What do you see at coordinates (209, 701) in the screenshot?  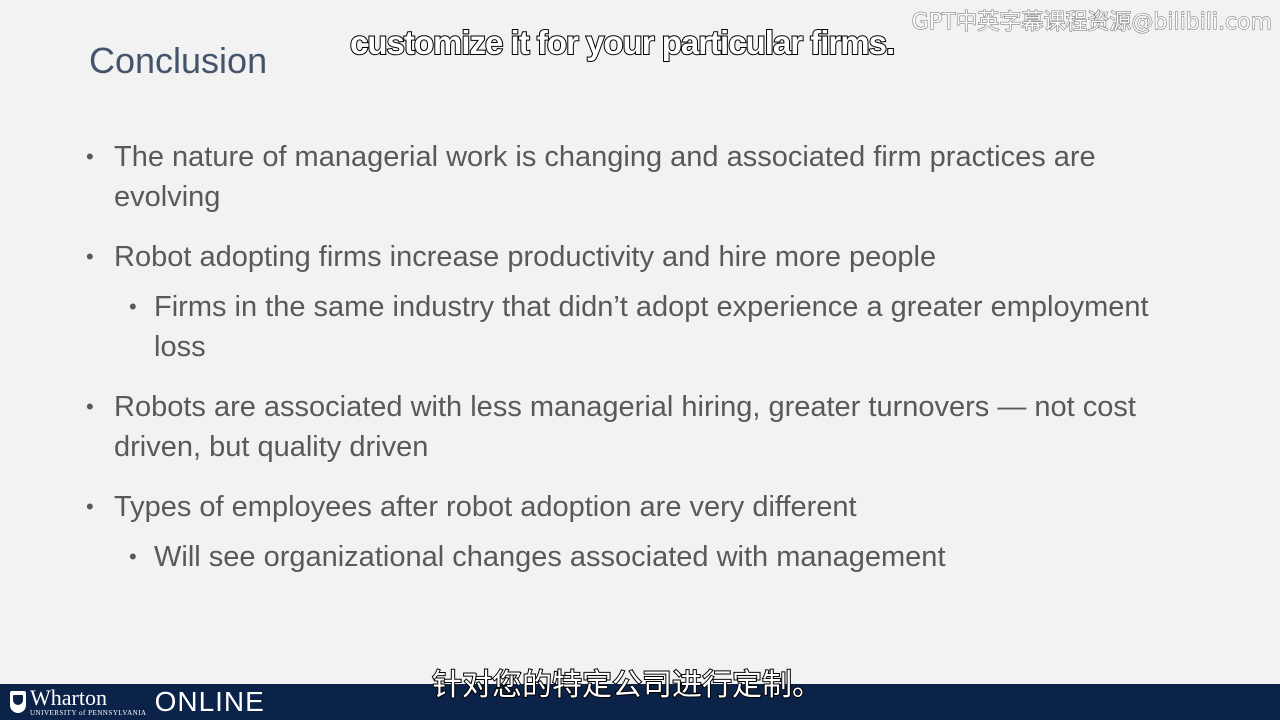 I see `logo-online: ONLINE` at bounding box center [209, 701].